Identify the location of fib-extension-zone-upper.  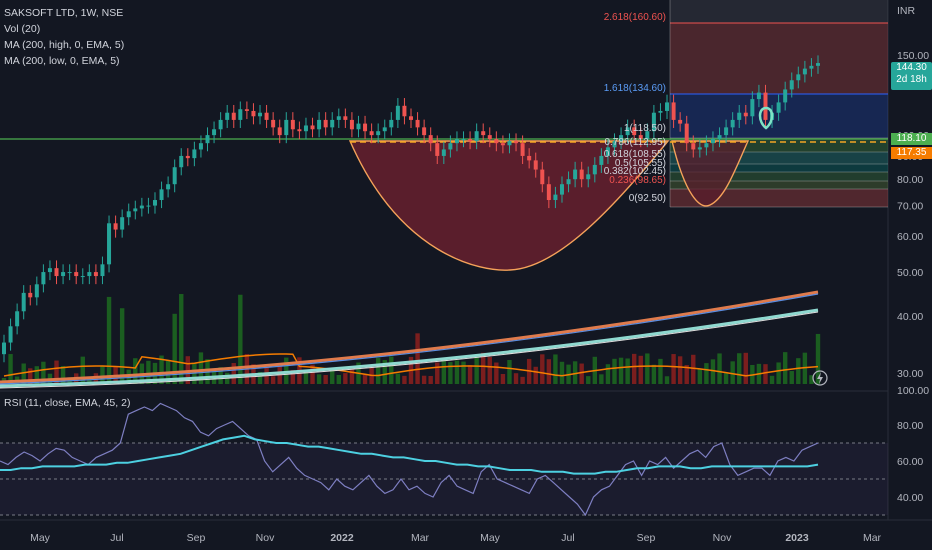
(779, 58).